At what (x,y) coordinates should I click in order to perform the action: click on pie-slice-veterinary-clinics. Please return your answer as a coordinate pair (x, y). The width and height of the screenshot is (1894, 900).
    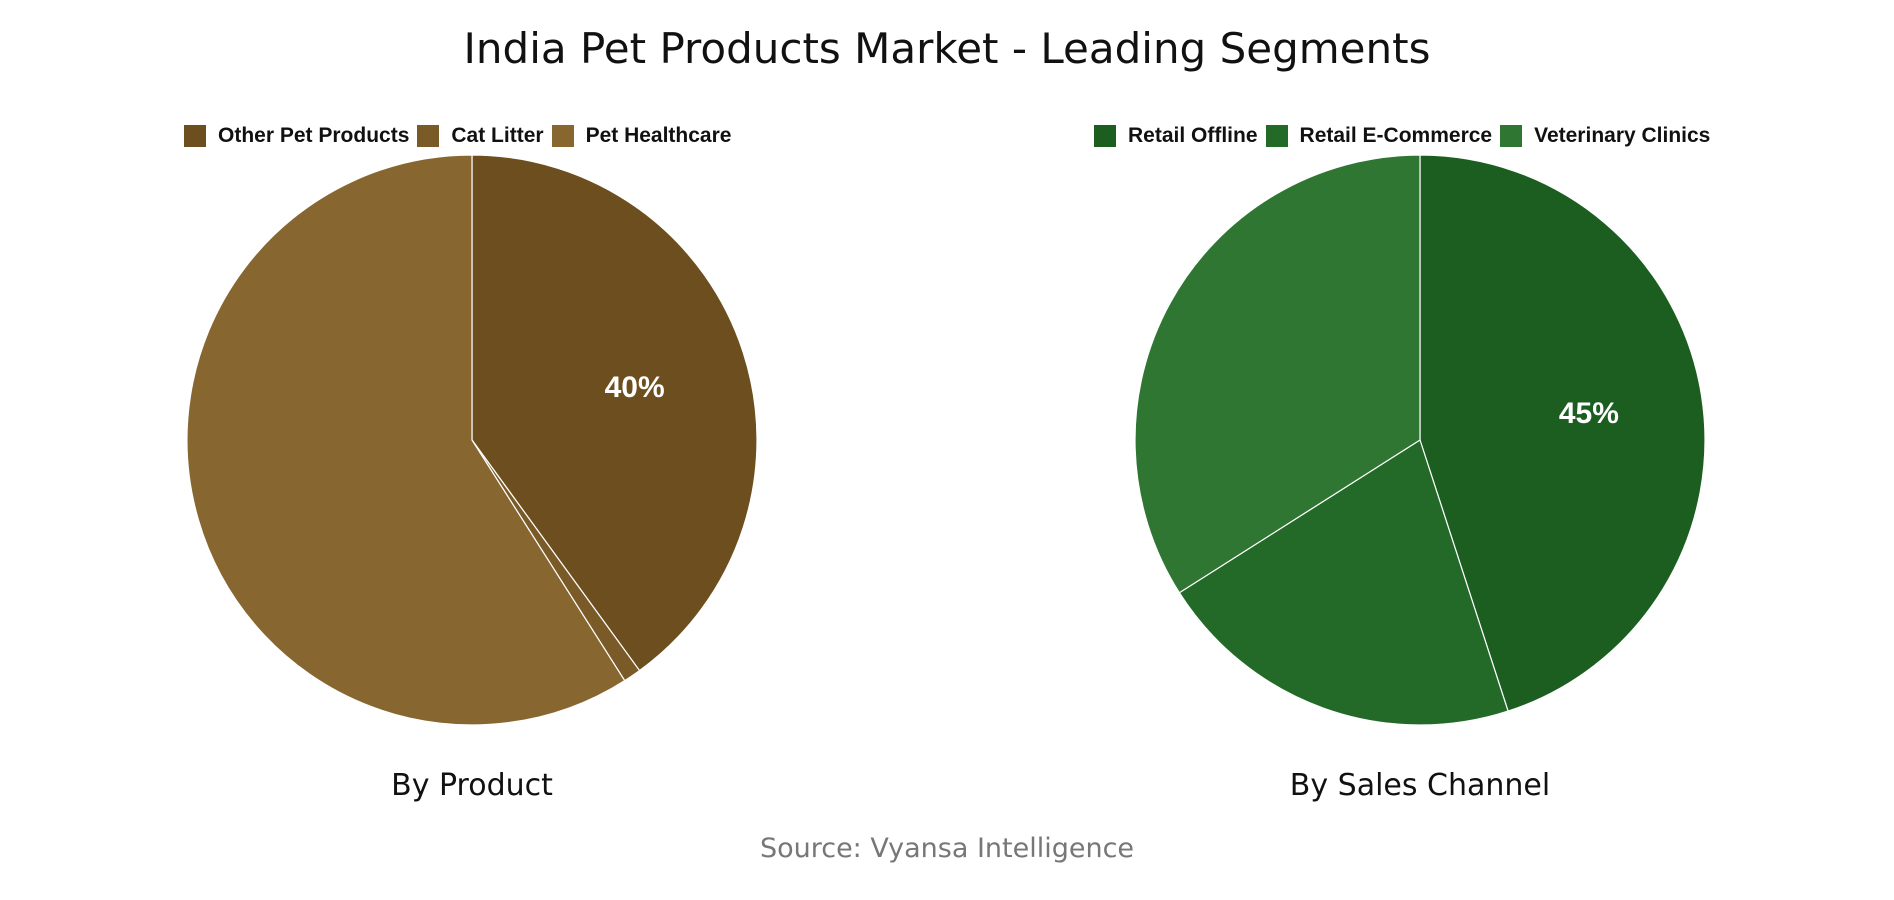
    Looking at the image, I should click on (1277, 374).